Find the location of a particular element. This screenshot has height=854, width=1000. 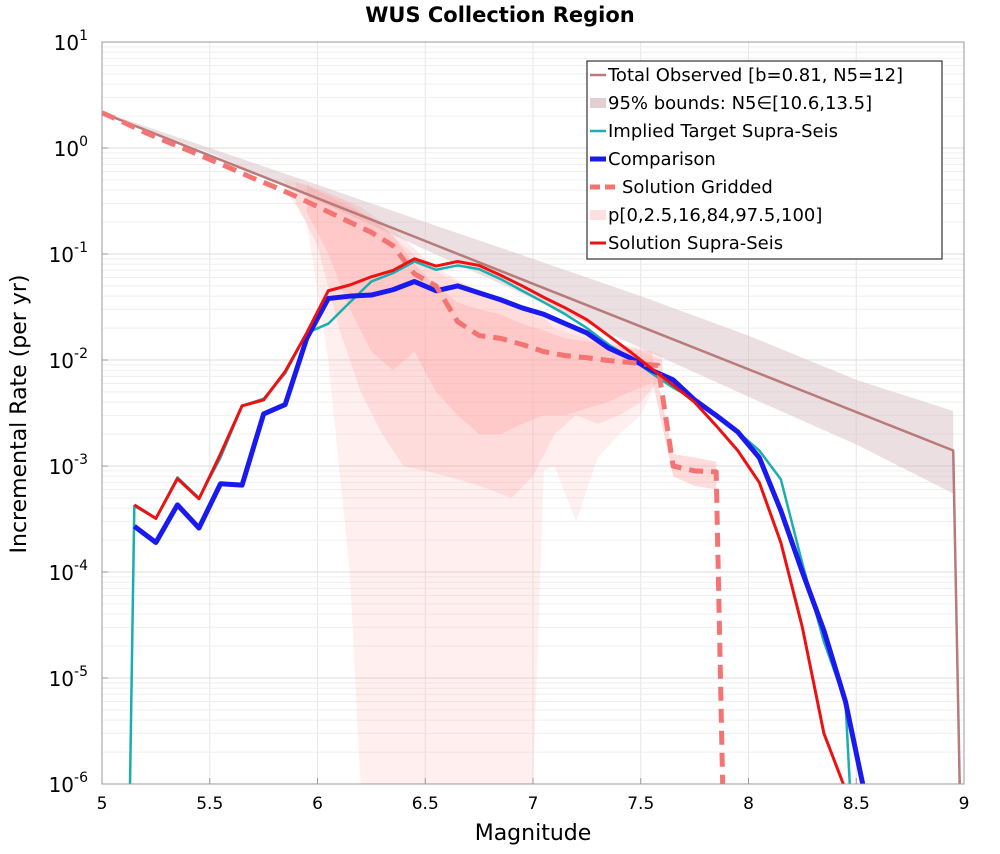

x-axis-title: Magnitude is located at coordinates (533, 833).